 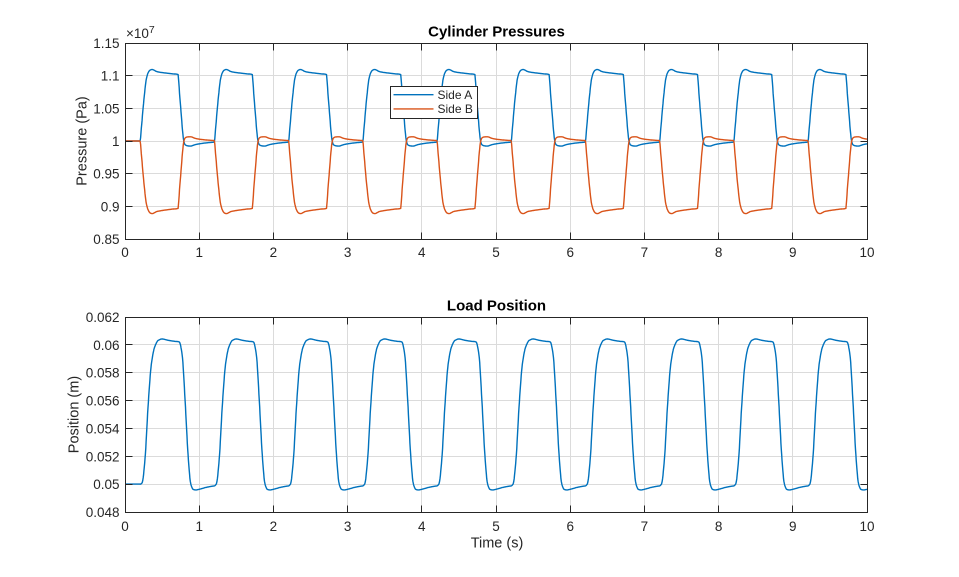 What do you see at coordinates (497, 544) in the screenshot?
I see `svg-text: Time (s)` at bounding box center [497, 544].